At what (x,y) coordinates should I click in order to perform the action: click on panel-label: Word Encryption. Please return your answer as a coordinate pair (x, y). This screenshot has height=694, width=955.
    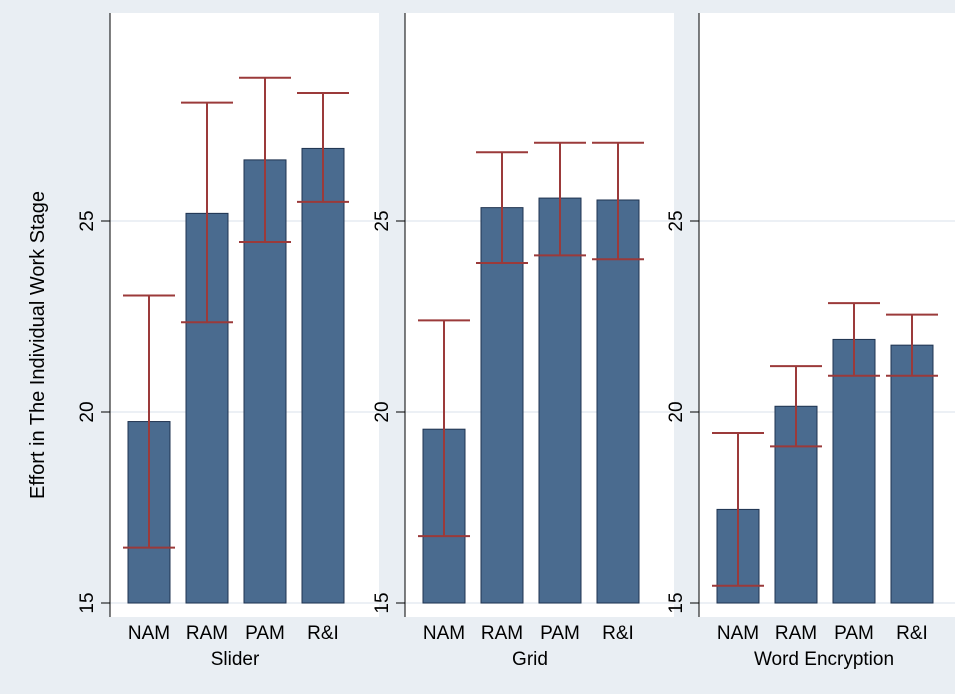
    Looking at the image, I should click on (824, 659).